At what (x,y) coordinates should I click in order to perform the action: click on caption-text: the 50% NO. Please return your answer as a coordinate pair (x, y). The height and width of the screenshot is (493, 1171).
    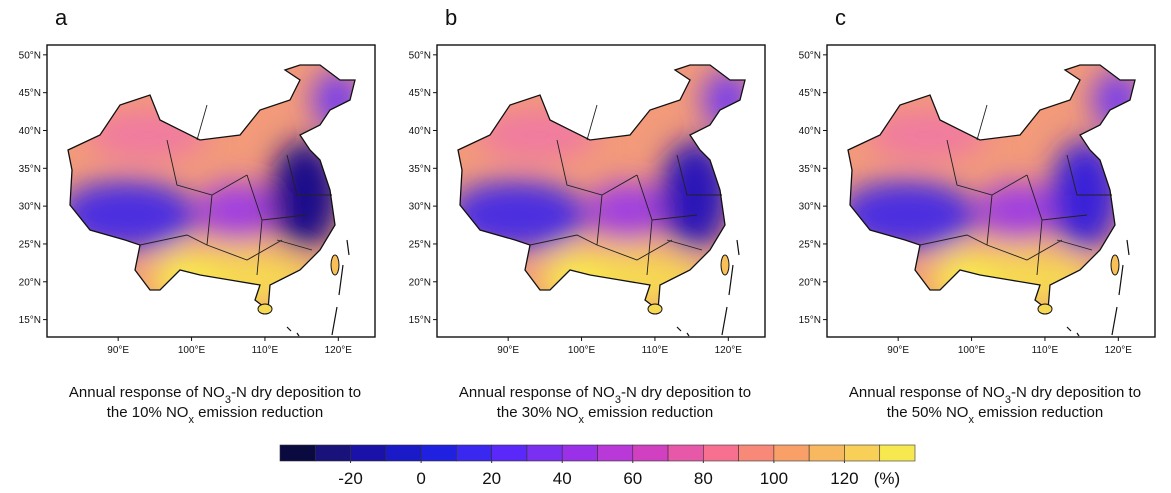
    Looking at the image, I should click on (928, 412).